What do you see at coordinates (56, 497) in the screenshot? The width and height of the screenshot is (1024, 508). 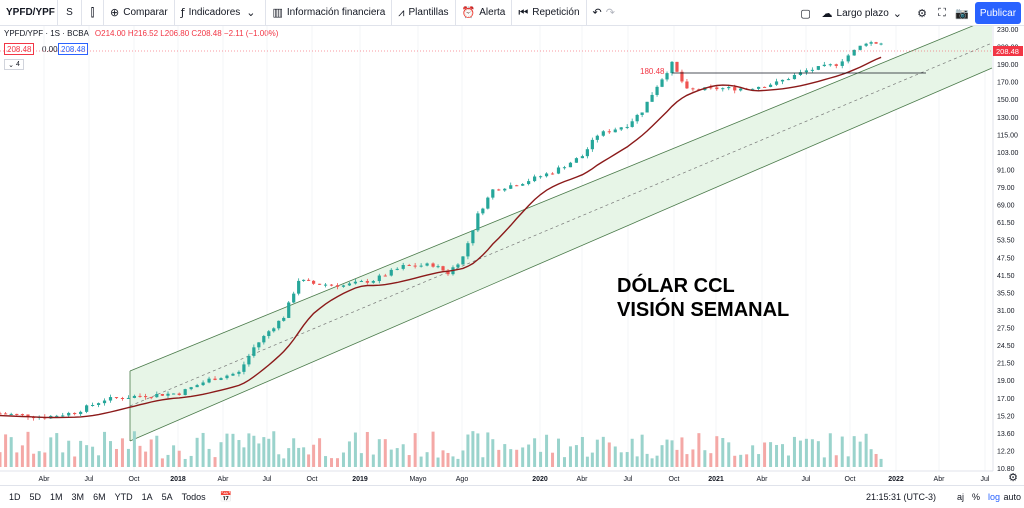 I see `period-button-1m: 1M` at bounding box center [56, 497].